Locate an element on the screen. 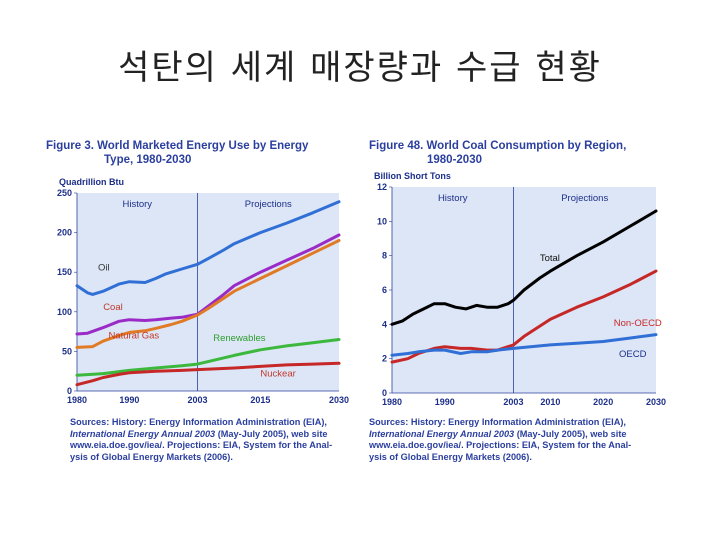 The image size is (720, 540). figure-48-title-line2: 1980-2030 is located at coordinates (454, 160).